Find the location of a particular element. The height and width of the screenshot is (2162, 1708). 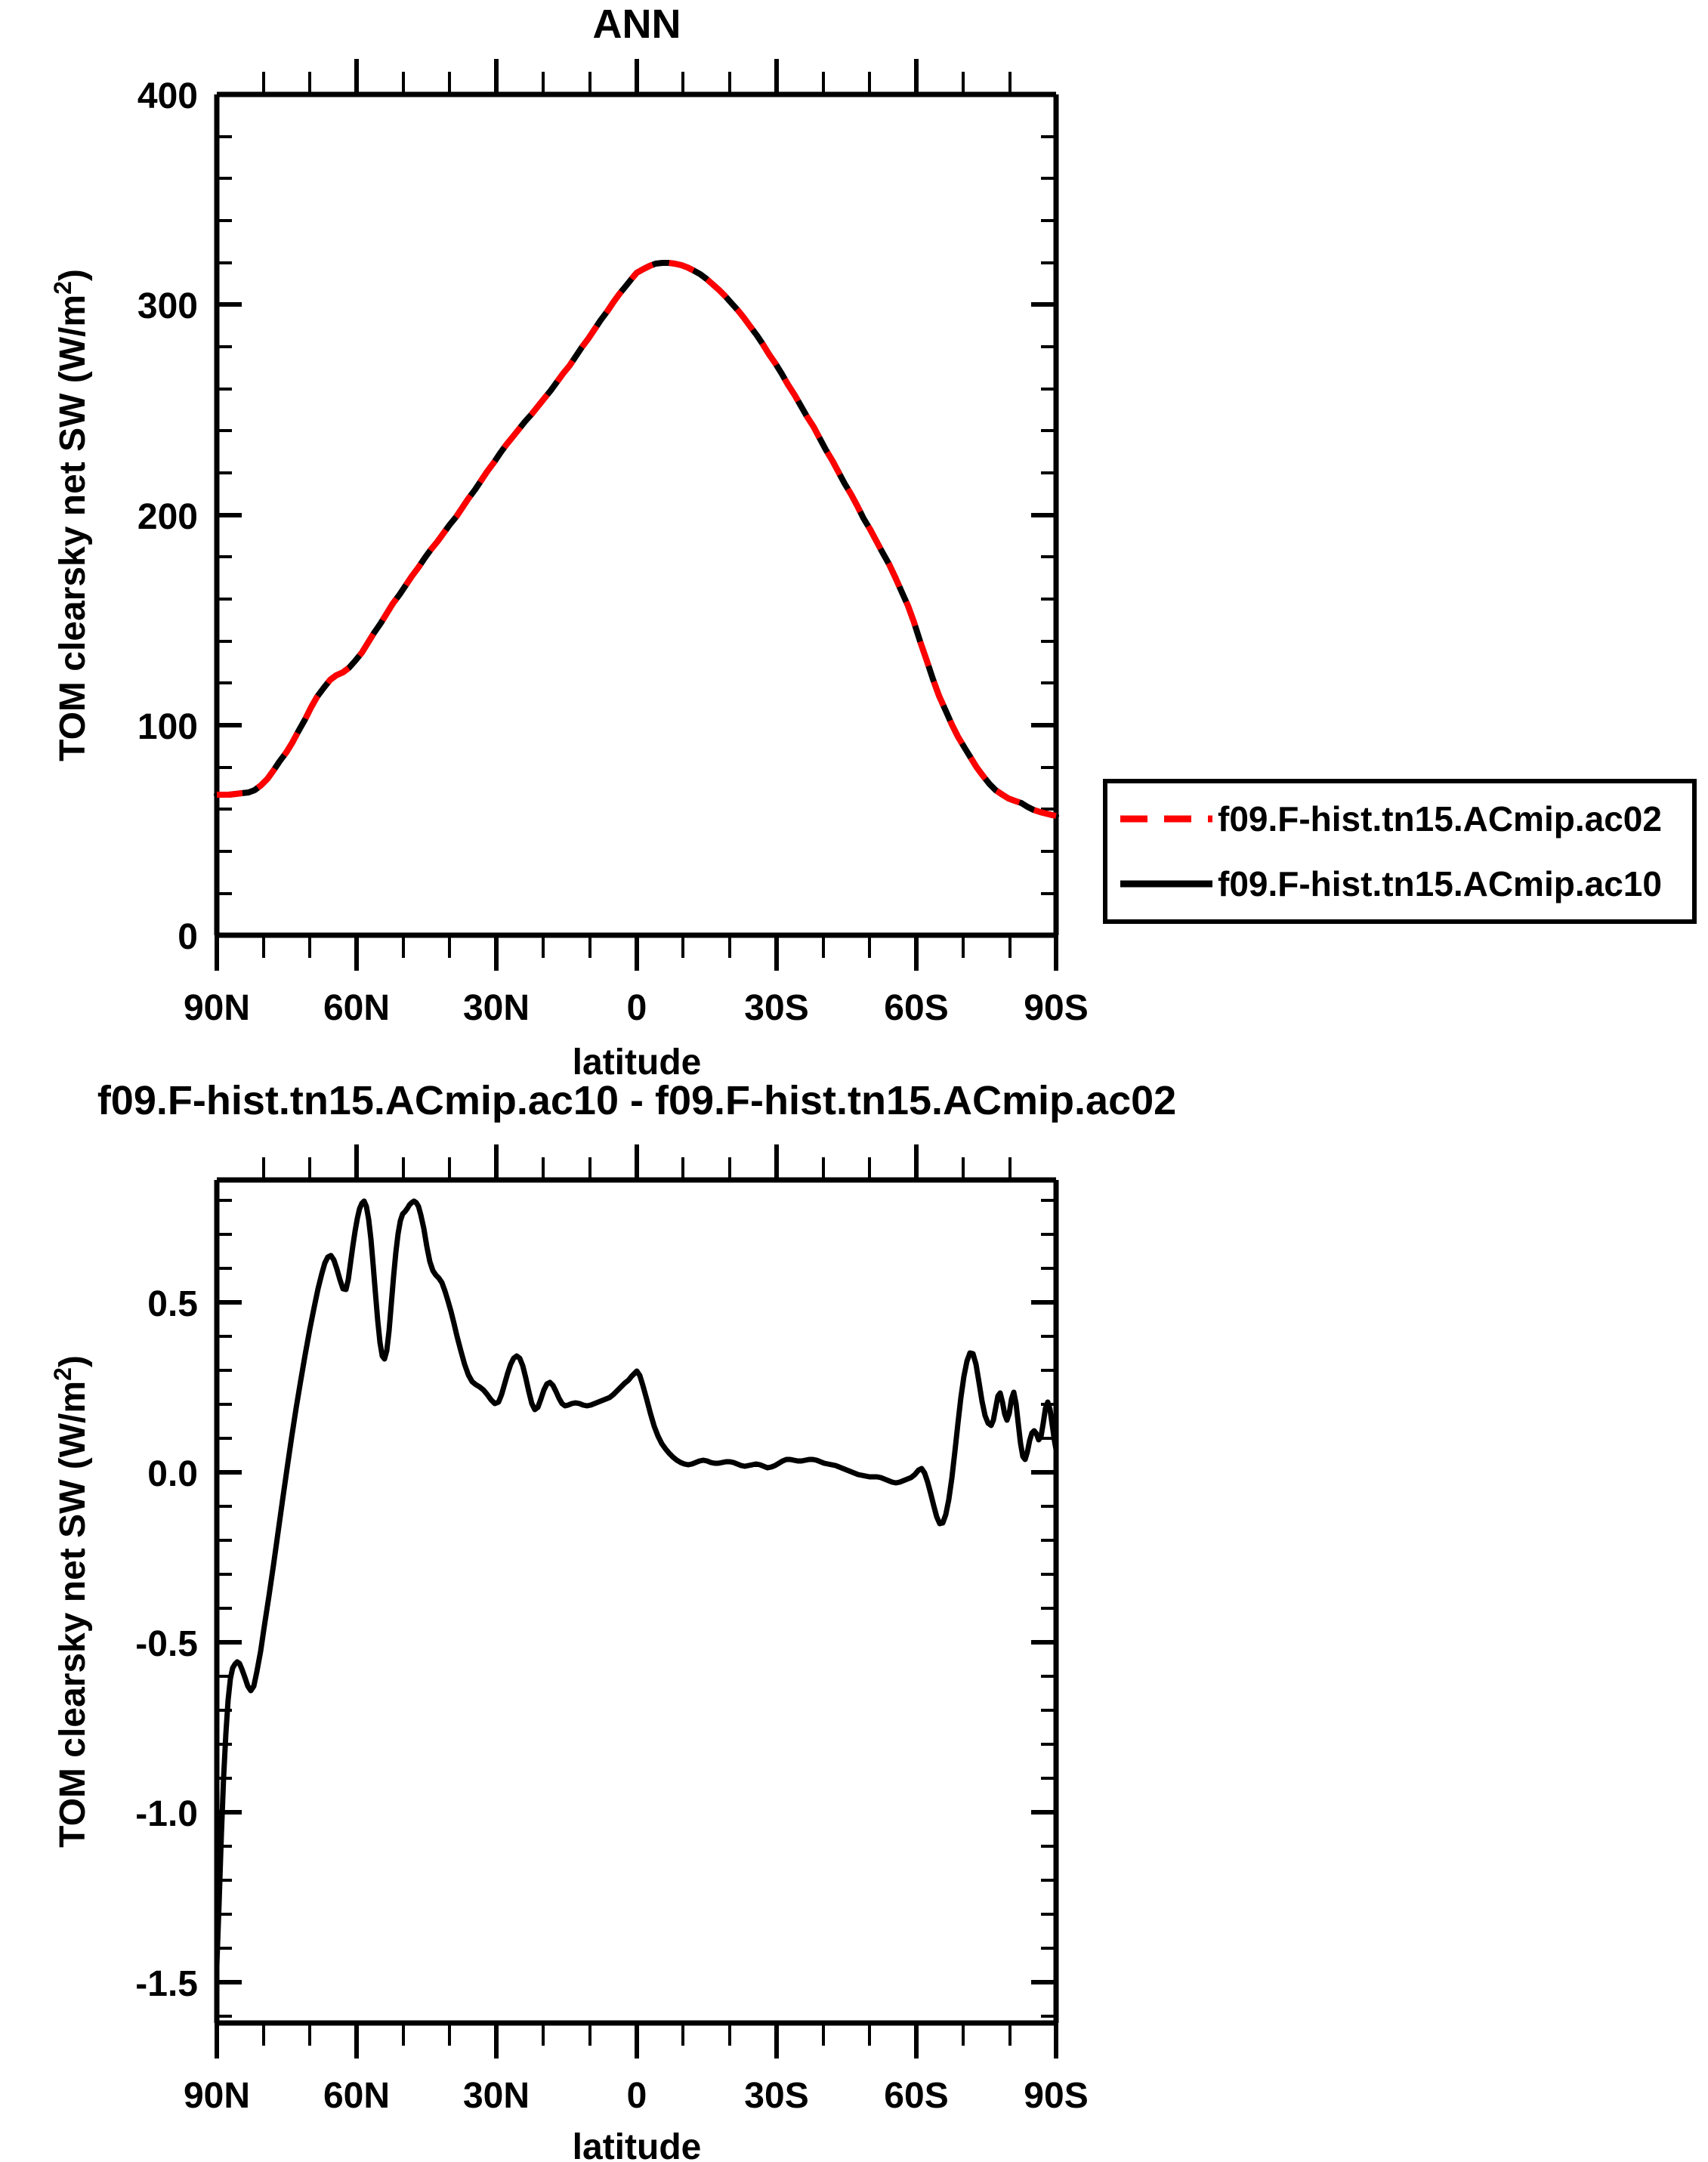

diff-ytick-neg1p0: -1.0 is located at coordinates (166, 1814).